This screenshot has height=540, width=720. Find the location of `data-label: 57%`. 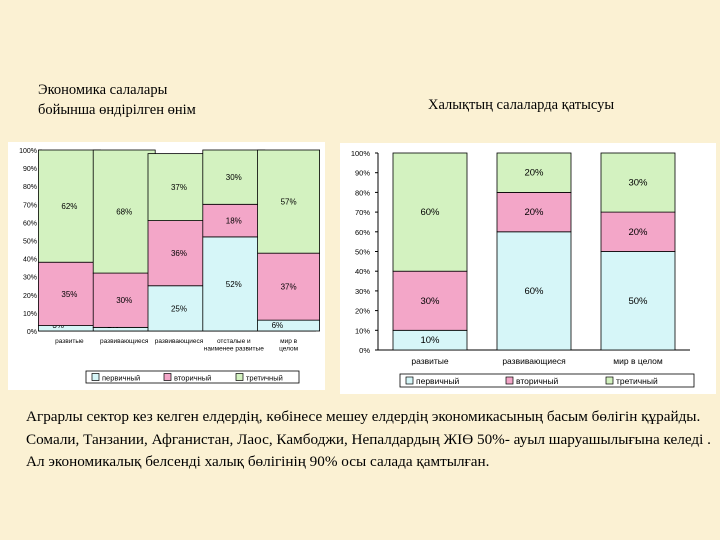

data-label: 57% is located at coordinates (289, 202).